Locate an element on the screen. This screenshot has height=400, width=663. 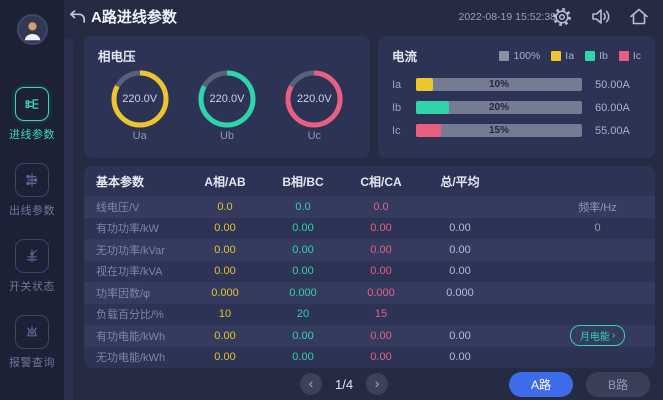
outgoing-params-icon is located at coordinates (32, 180).